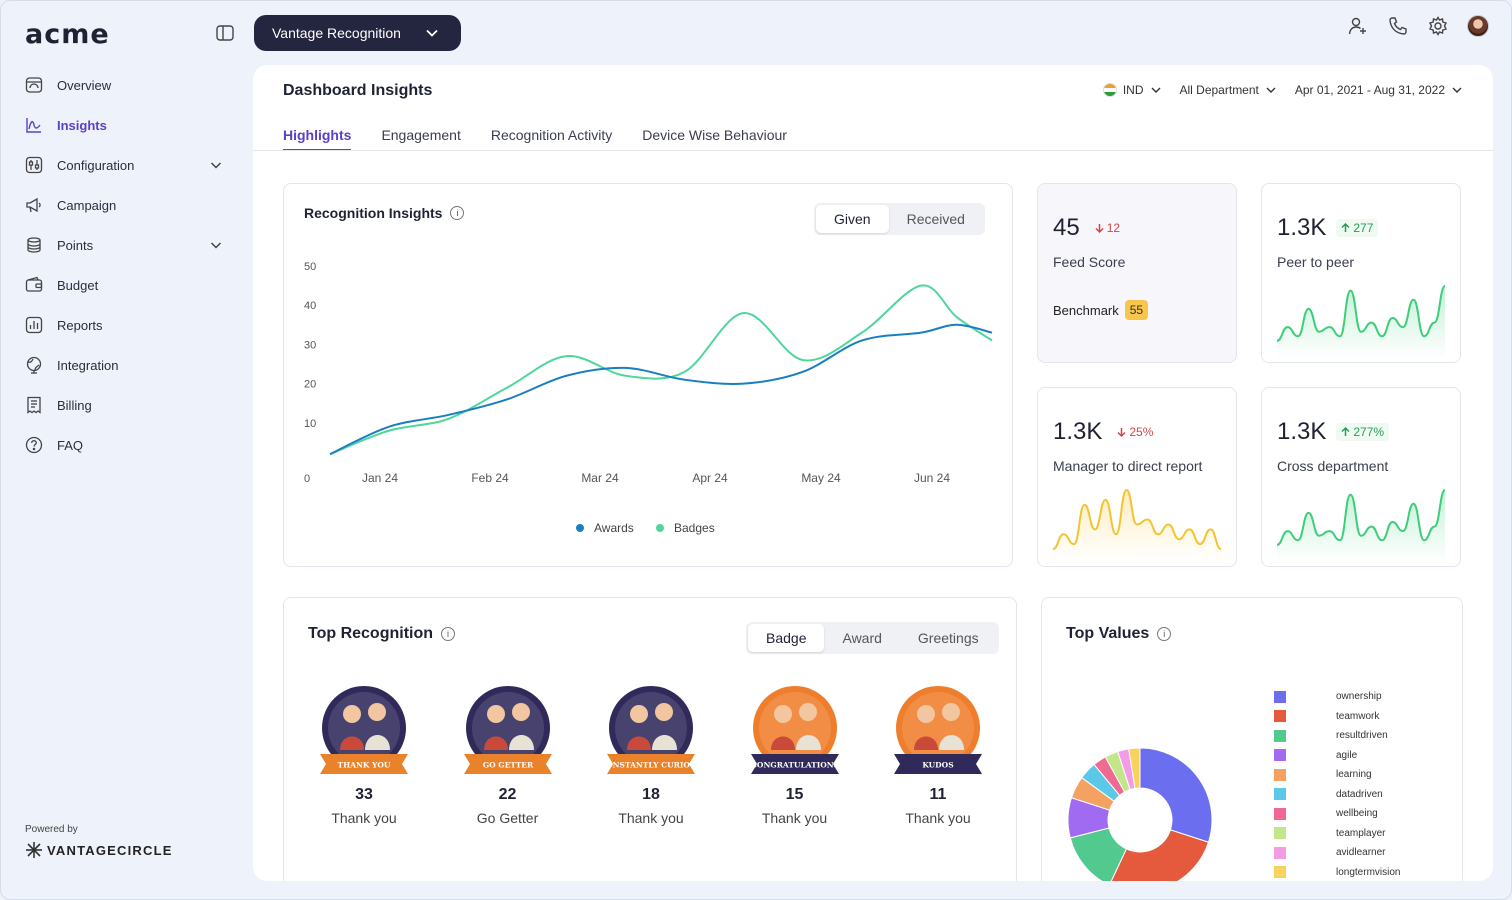 The width and height of the screenshot is (1512, 900). What do you see at coordinates (1337, 756) in the screenshot?
I see `legend-item: agile` at bounding box center [1337, 756].